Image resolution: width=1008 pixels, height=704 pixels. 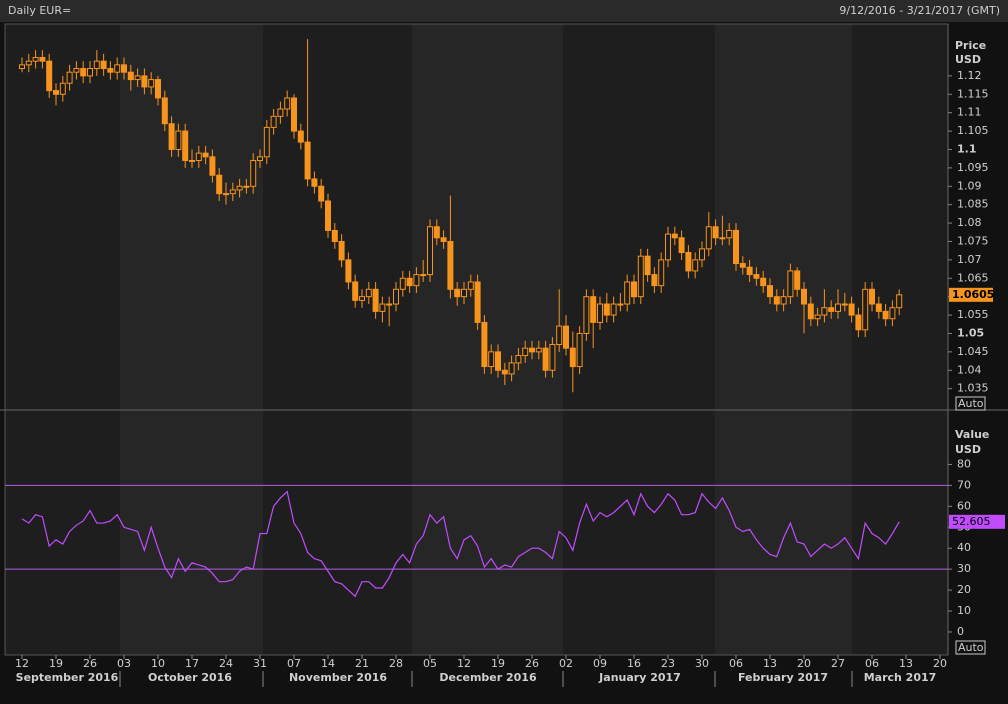 I want to click on last-value-box, so click(x=977, y=521).